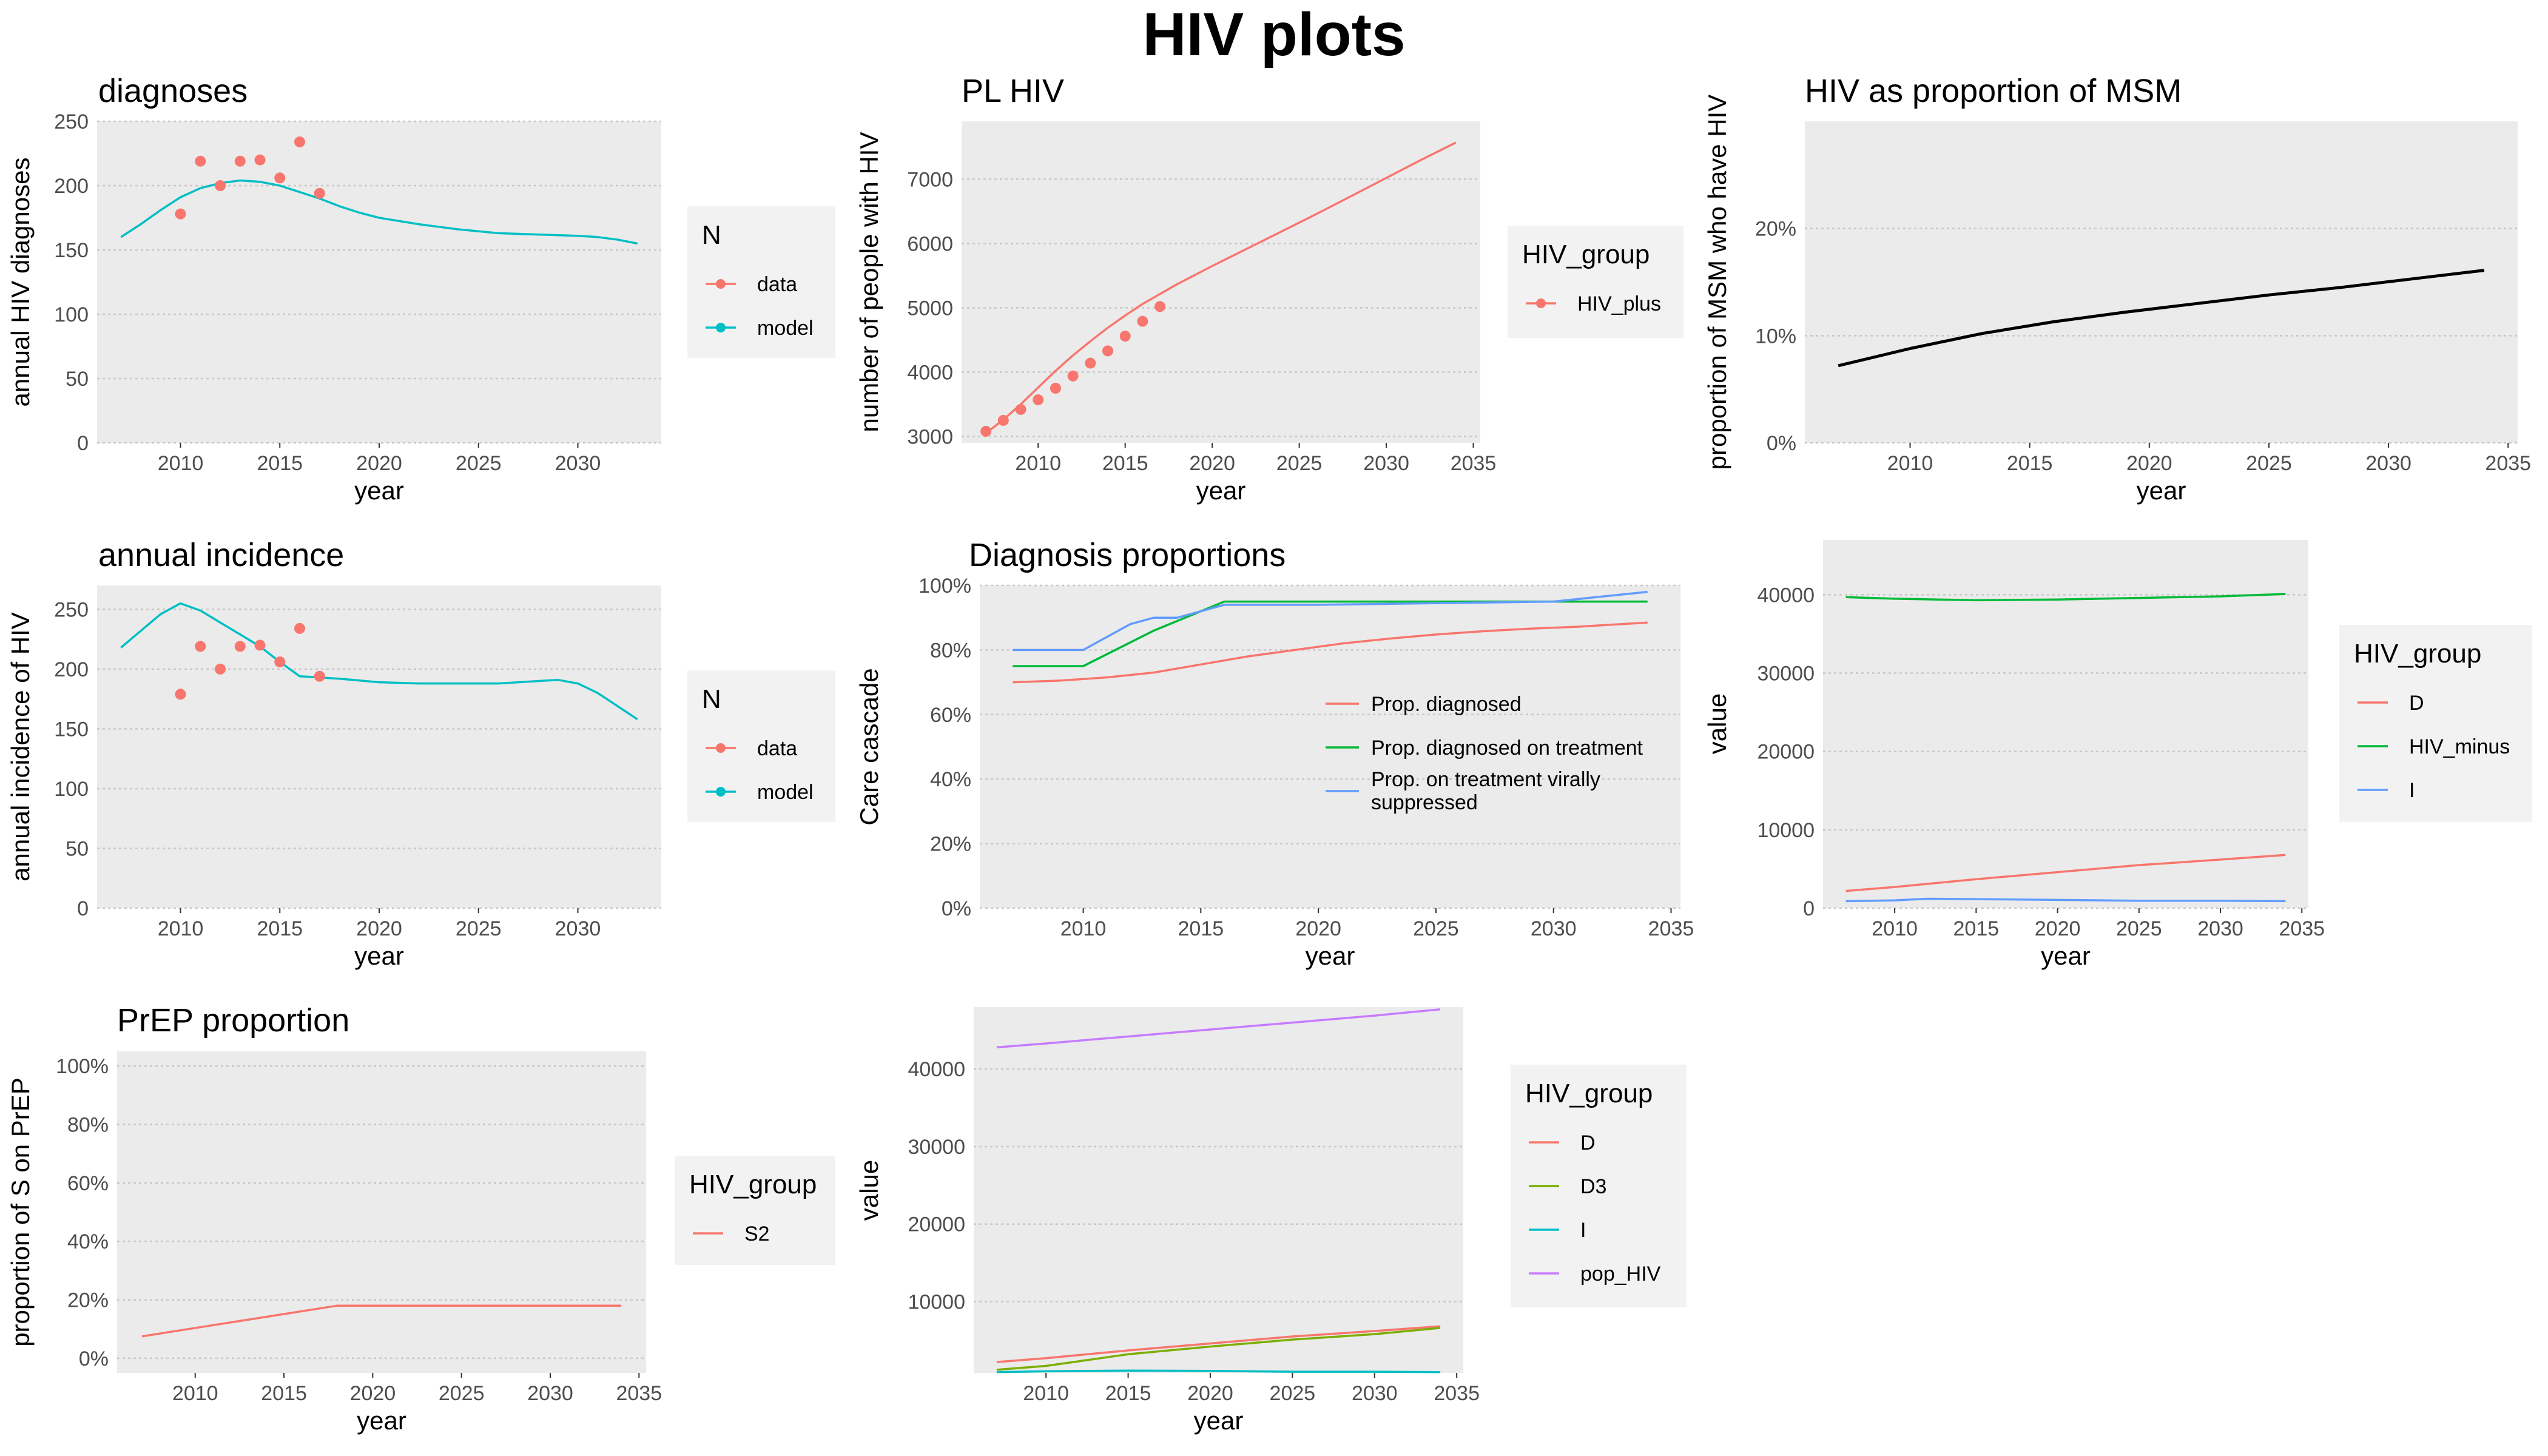  What do you see at coordinates (71, 186) in the screenshot?
I see `y-tick-label: 200` at bounding box center [71, 186].